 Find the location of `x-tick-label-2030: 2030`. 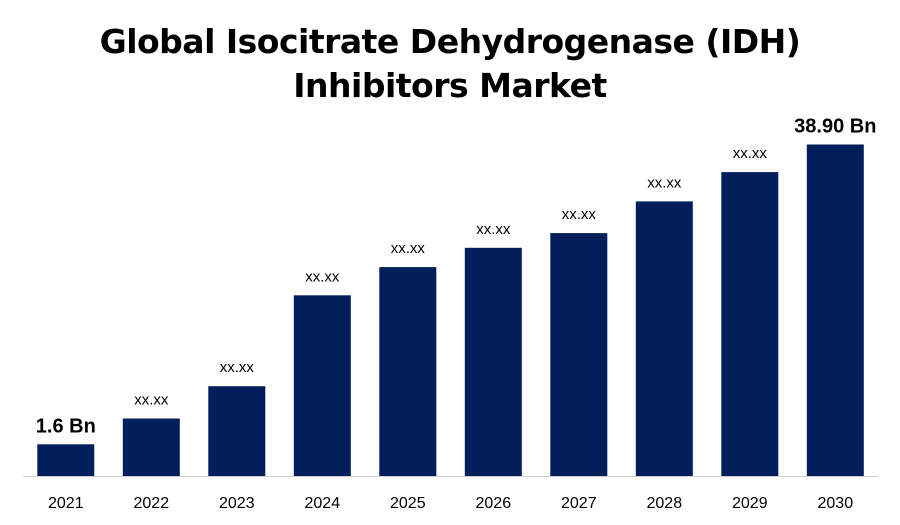

x-tick-label-2030: 2030 is located at coordinates (836, 503).